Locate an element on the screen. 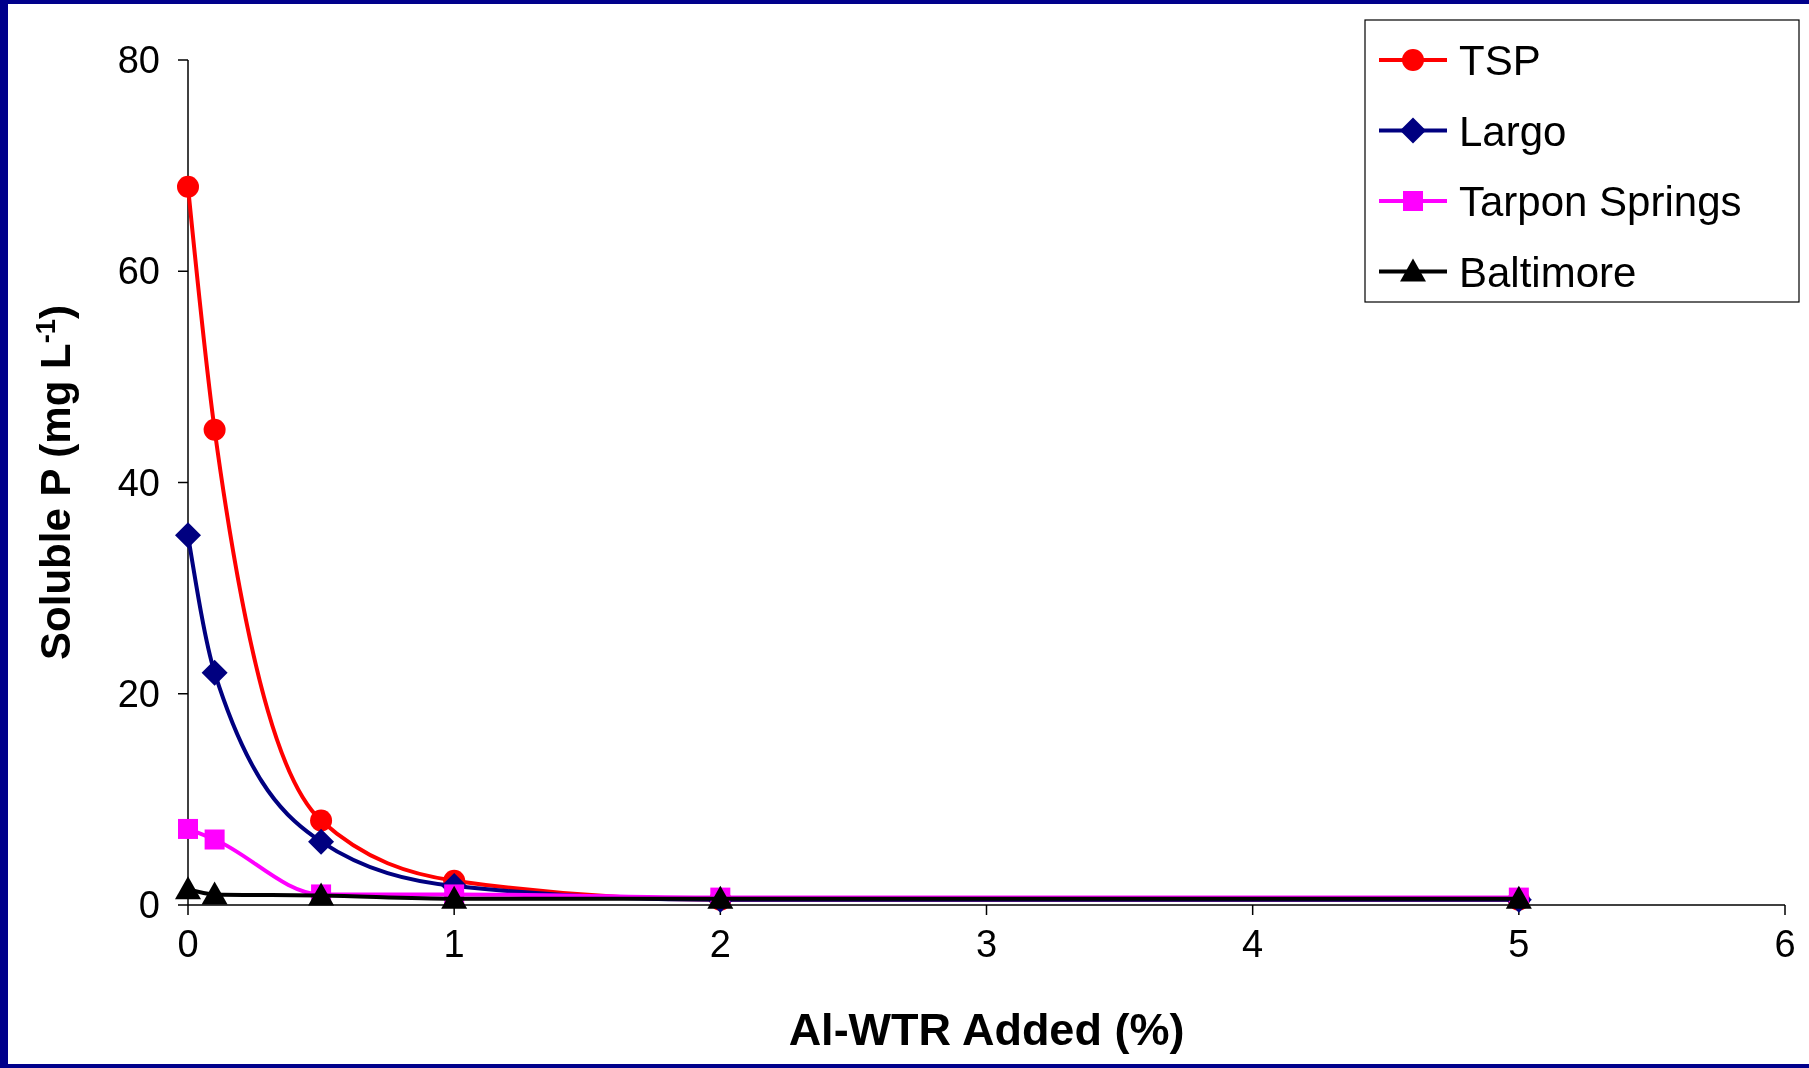 The width and height of the screenshot is (1809, 1068). x-tick-label: 6 is located at coordinates (1785, 944).